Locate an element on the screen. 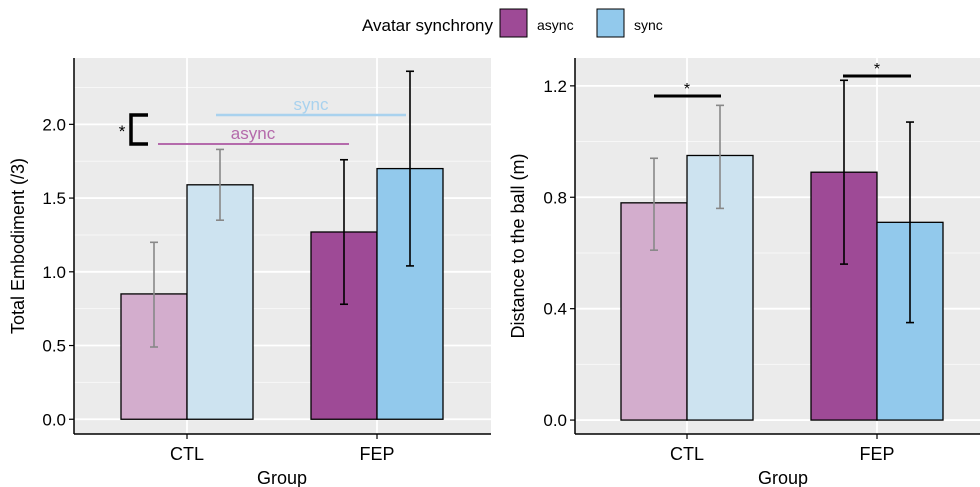  right-error-bars is located at coordinates (782, 201).